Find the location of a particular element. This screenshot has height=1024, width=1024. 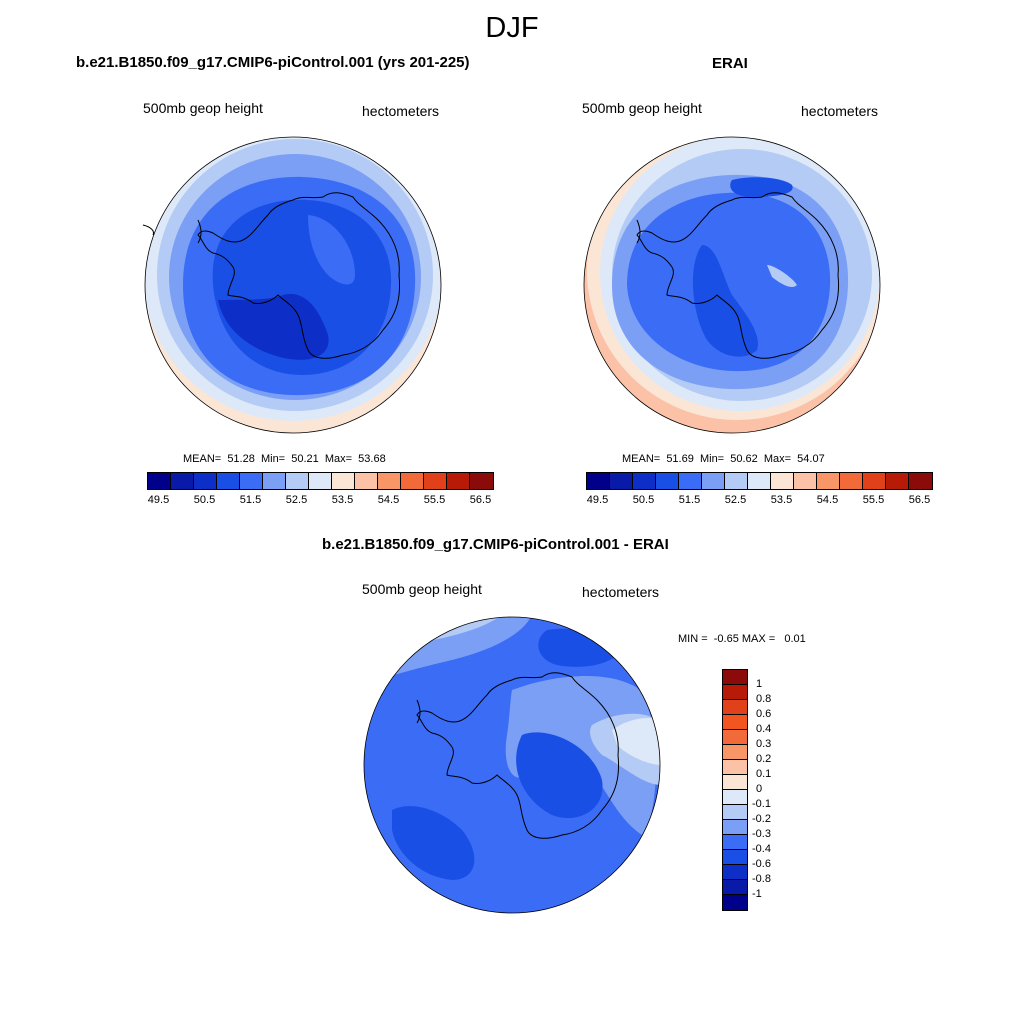

colorbar-erai is located at coordinates (759, 481).